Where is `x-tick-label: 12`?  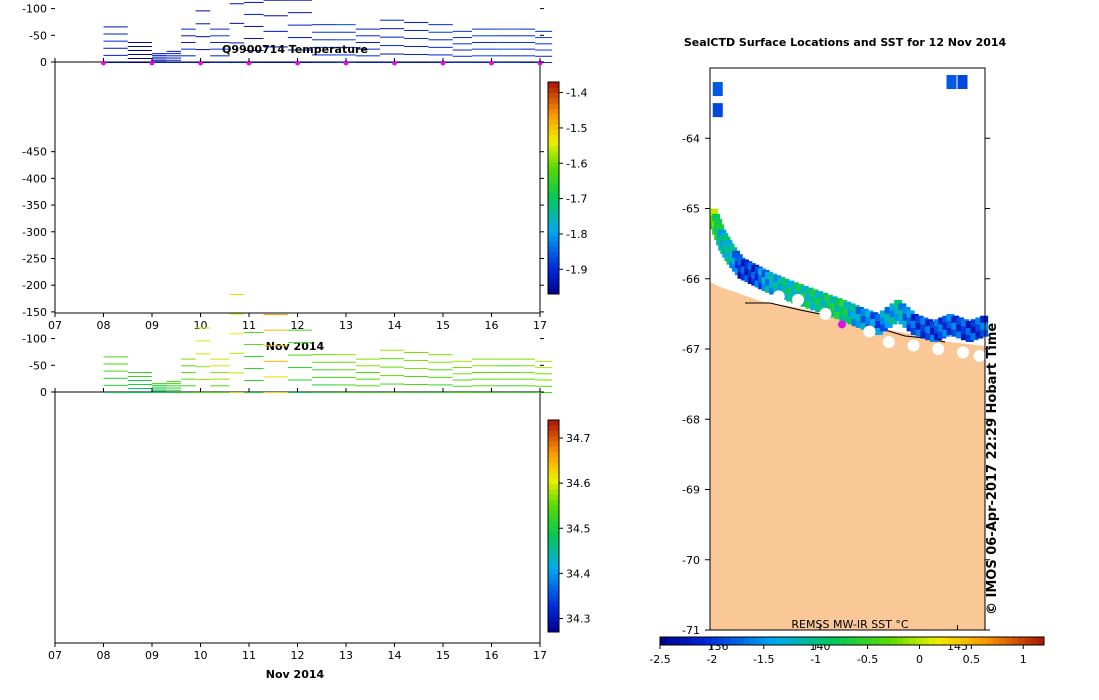
x-tick-label: 12 is located at coordinates (298, 325).